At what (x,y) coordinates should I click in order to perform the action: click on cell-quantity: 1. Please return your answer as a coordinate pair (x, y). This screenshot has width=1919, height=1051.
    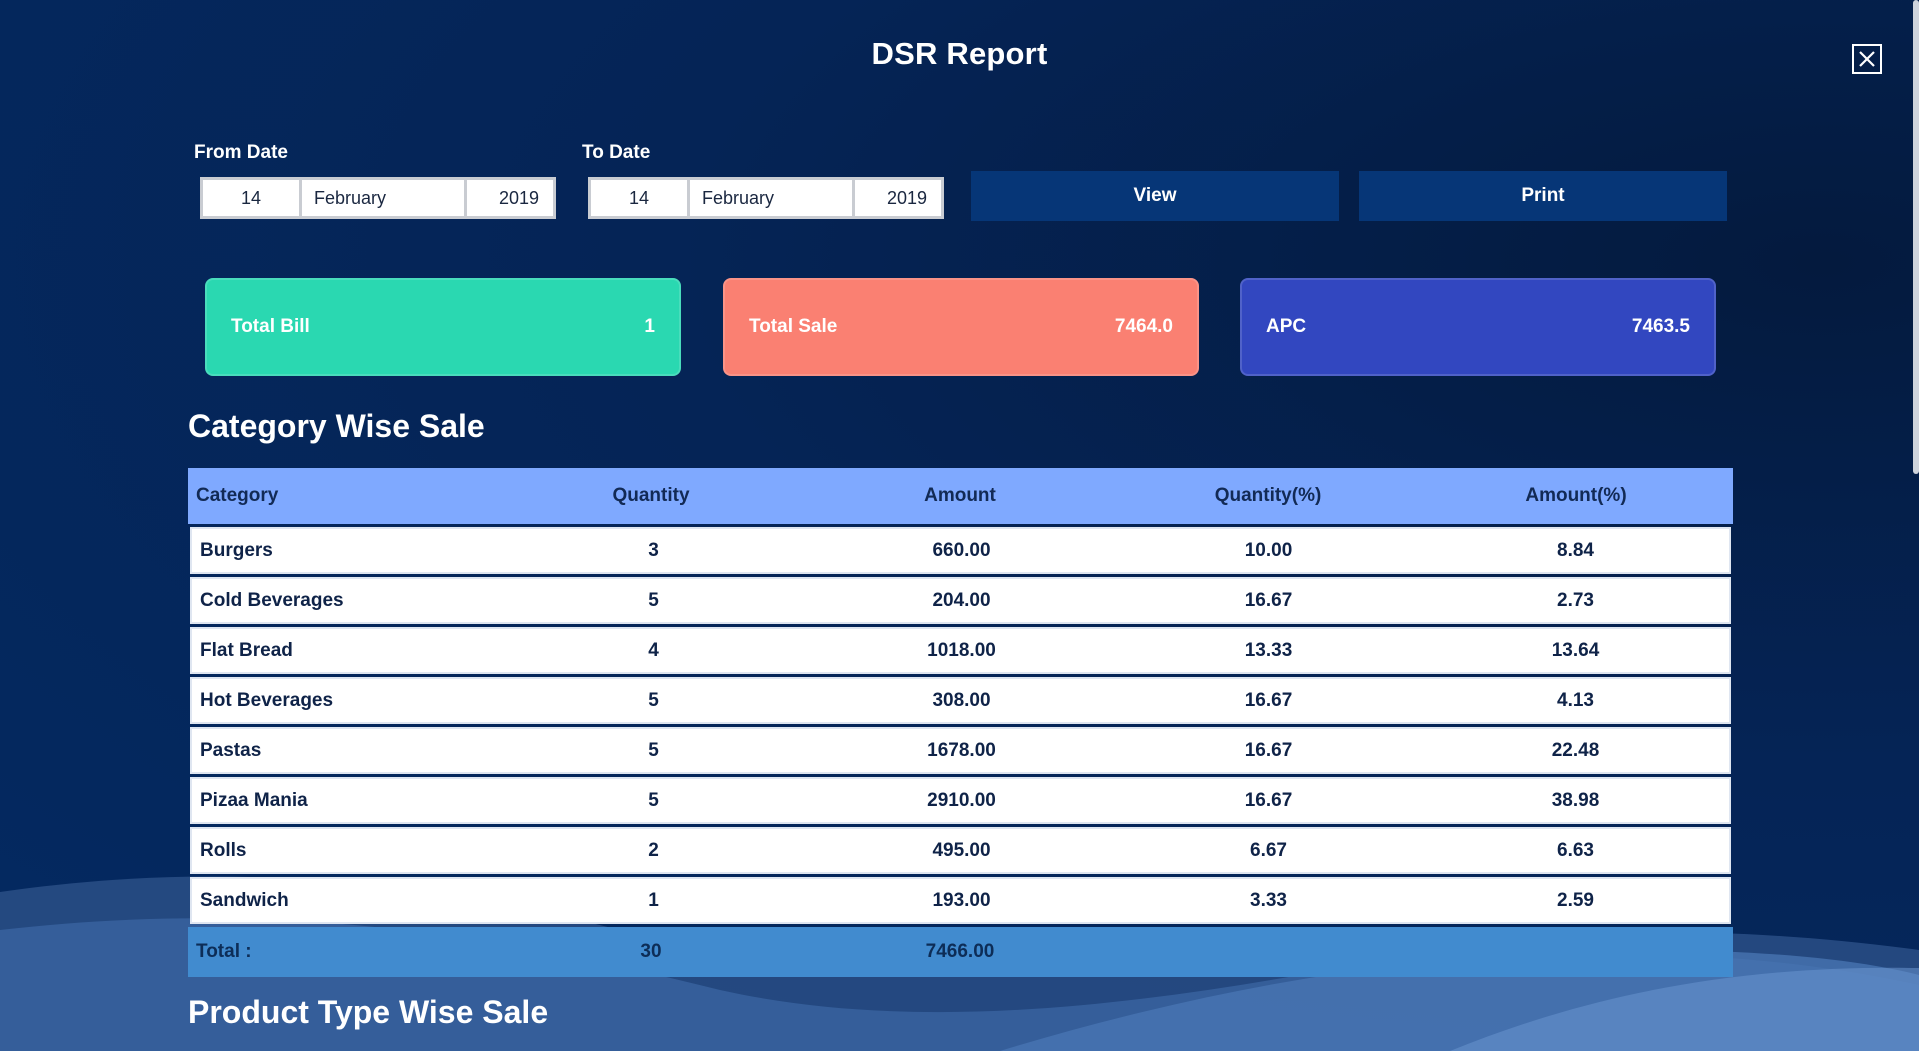
    Looking at the image, I should click on (653, 900).